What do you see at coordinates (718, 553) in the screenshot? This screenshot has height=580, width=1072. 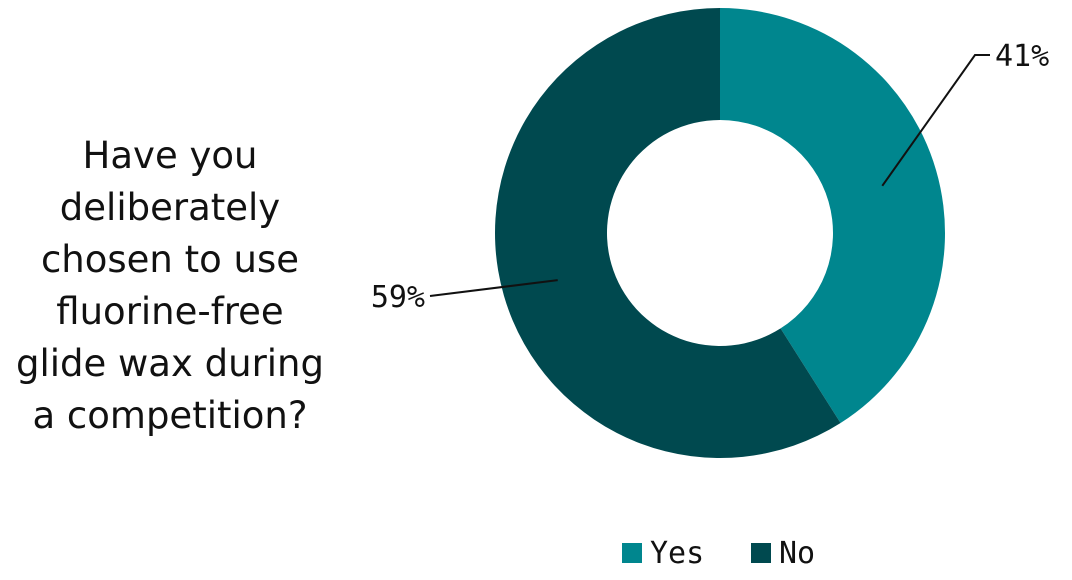 I see `legend: Yes No` at bounding box center [718, 553].